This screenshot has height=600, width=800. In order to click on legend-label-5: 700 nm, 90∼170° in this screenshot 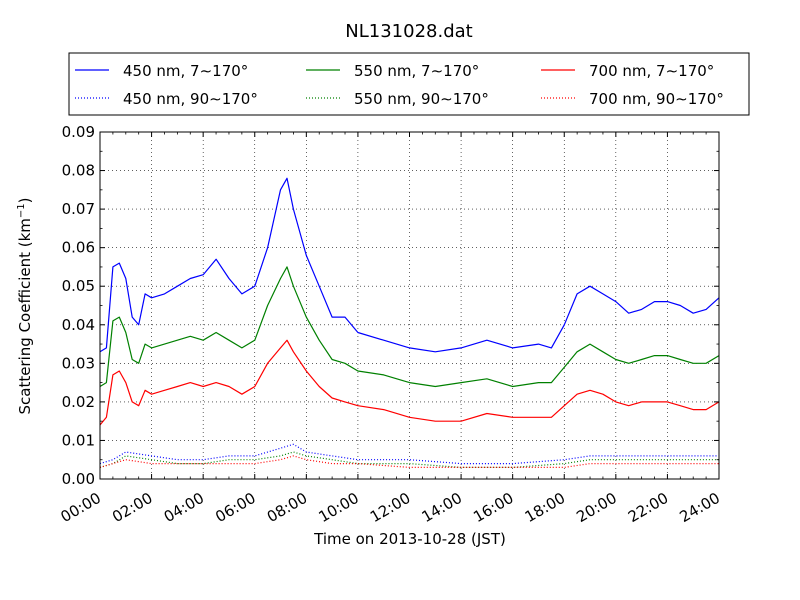, I will do `click(656, 99)`.